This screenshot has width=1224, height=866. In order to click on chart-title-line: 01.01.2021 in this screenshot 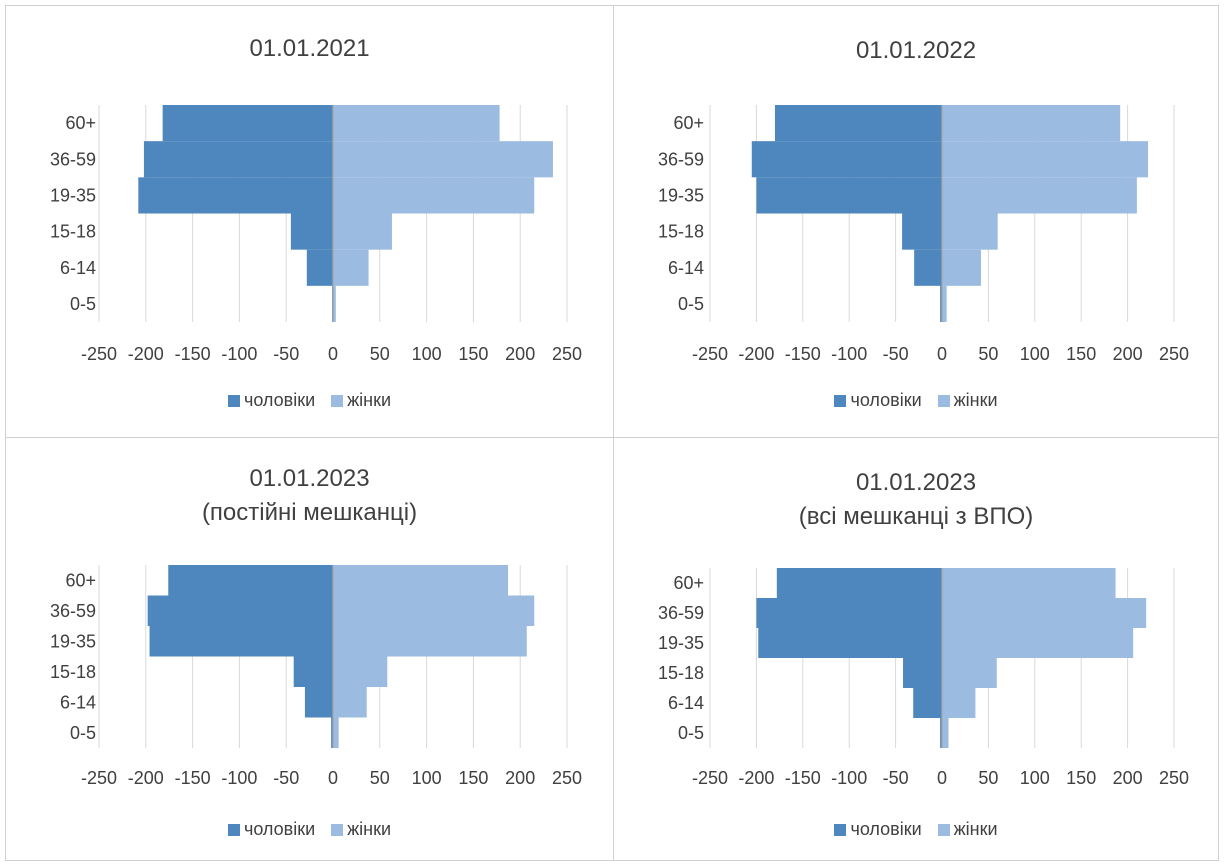, I will do `click(309, 48)`.